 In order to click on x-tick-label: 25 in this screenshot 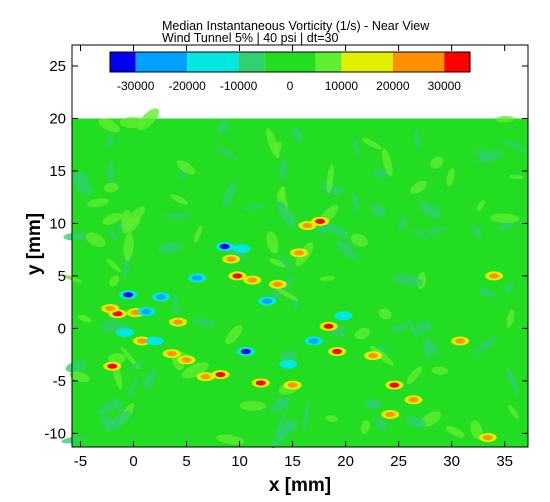, I will do `click(398, 461)`.